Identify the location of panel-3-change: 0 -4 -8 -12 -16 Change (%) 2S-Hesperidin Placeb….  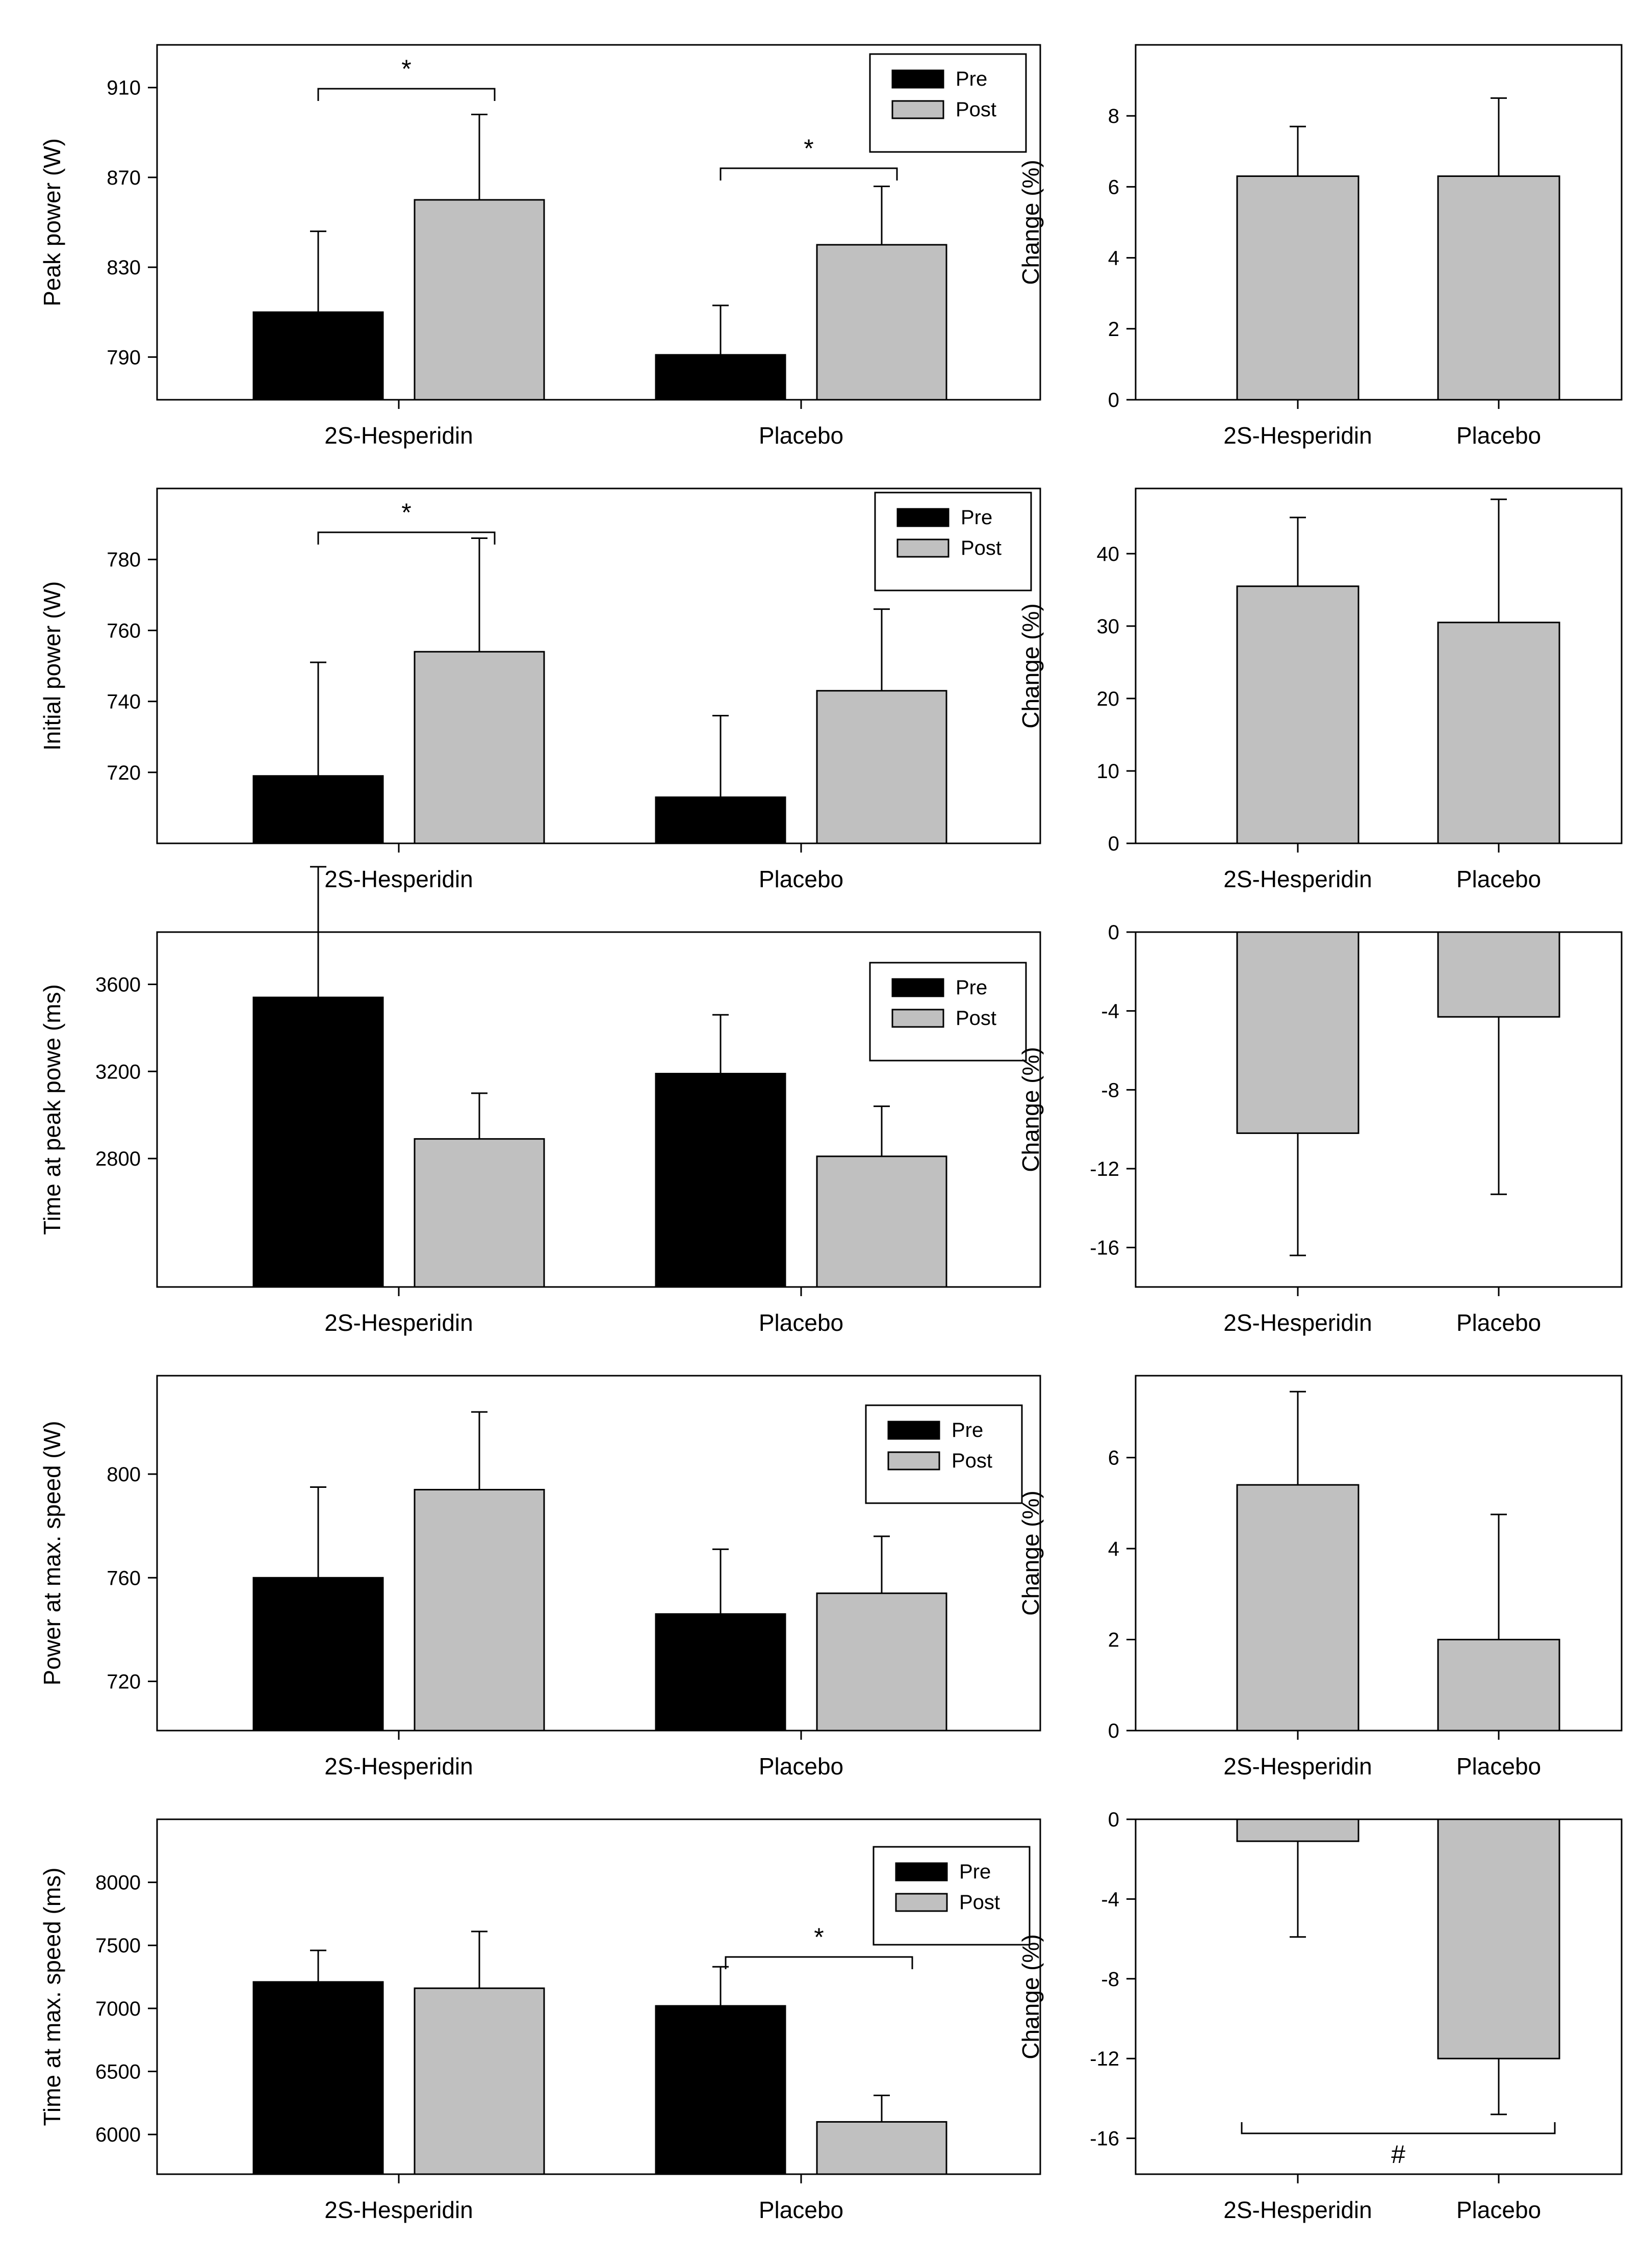
(1320, 1128).